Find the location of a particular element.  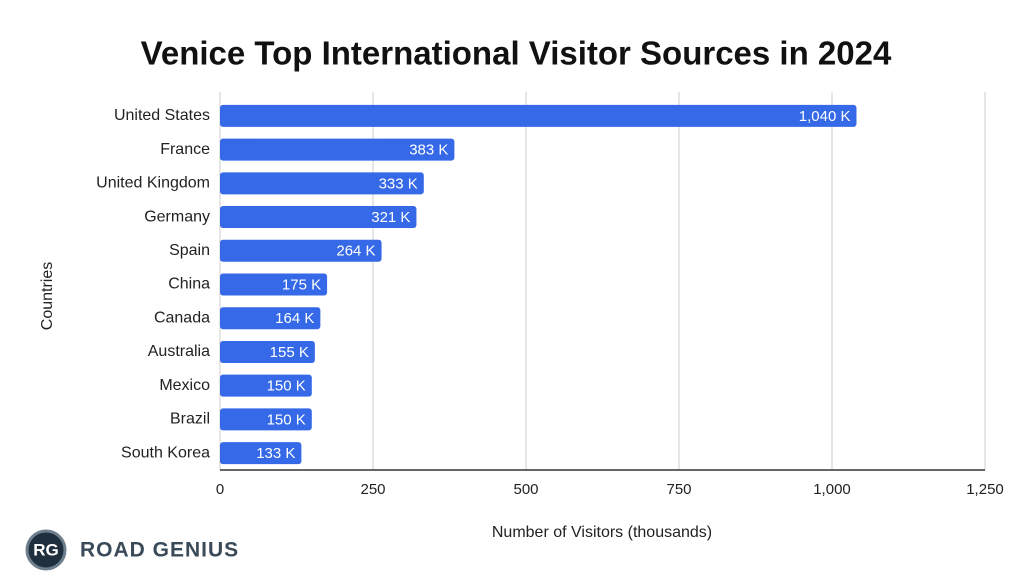

value-label: 133 K is located at coordinates (275, 453).